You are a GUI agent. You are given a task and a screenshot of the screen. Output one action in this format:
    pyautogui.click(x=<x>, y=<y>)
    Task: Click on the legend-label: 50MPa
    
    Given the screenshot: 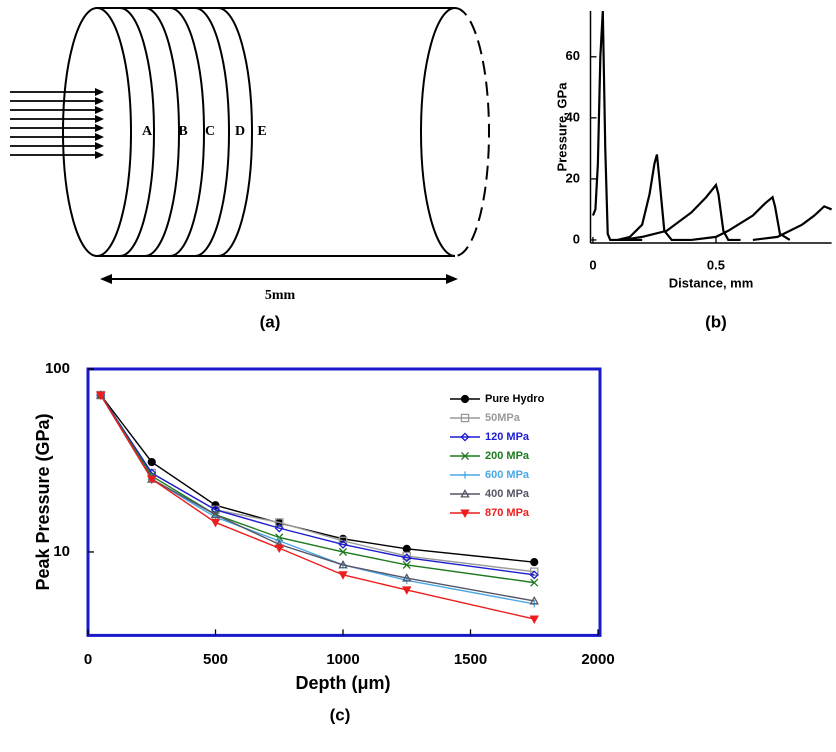 What is the action you would take?
    pyautogui.click(x=503, y=418)
    